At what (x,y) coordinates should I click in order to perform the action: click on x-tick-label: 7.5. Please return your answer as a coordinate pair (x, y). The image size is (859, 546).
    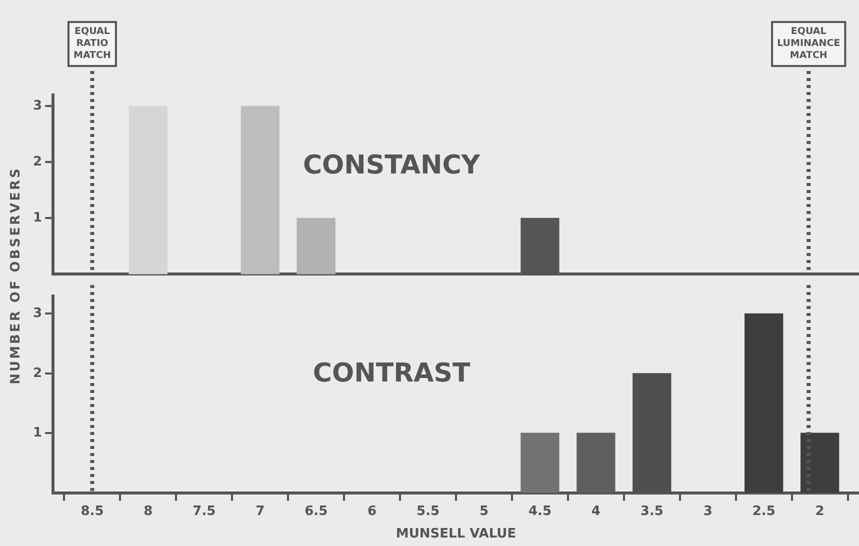
    Looking at the image, I should click on (204, 511).